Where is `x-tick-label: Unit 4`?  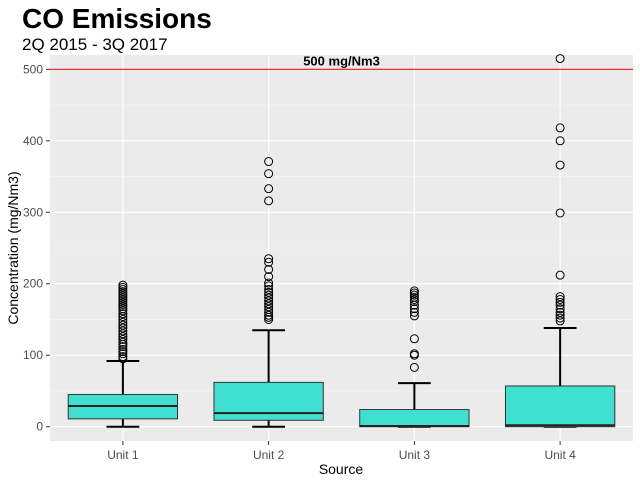
x-tick-label: Unit 4 is located at coordinates (560, 455).